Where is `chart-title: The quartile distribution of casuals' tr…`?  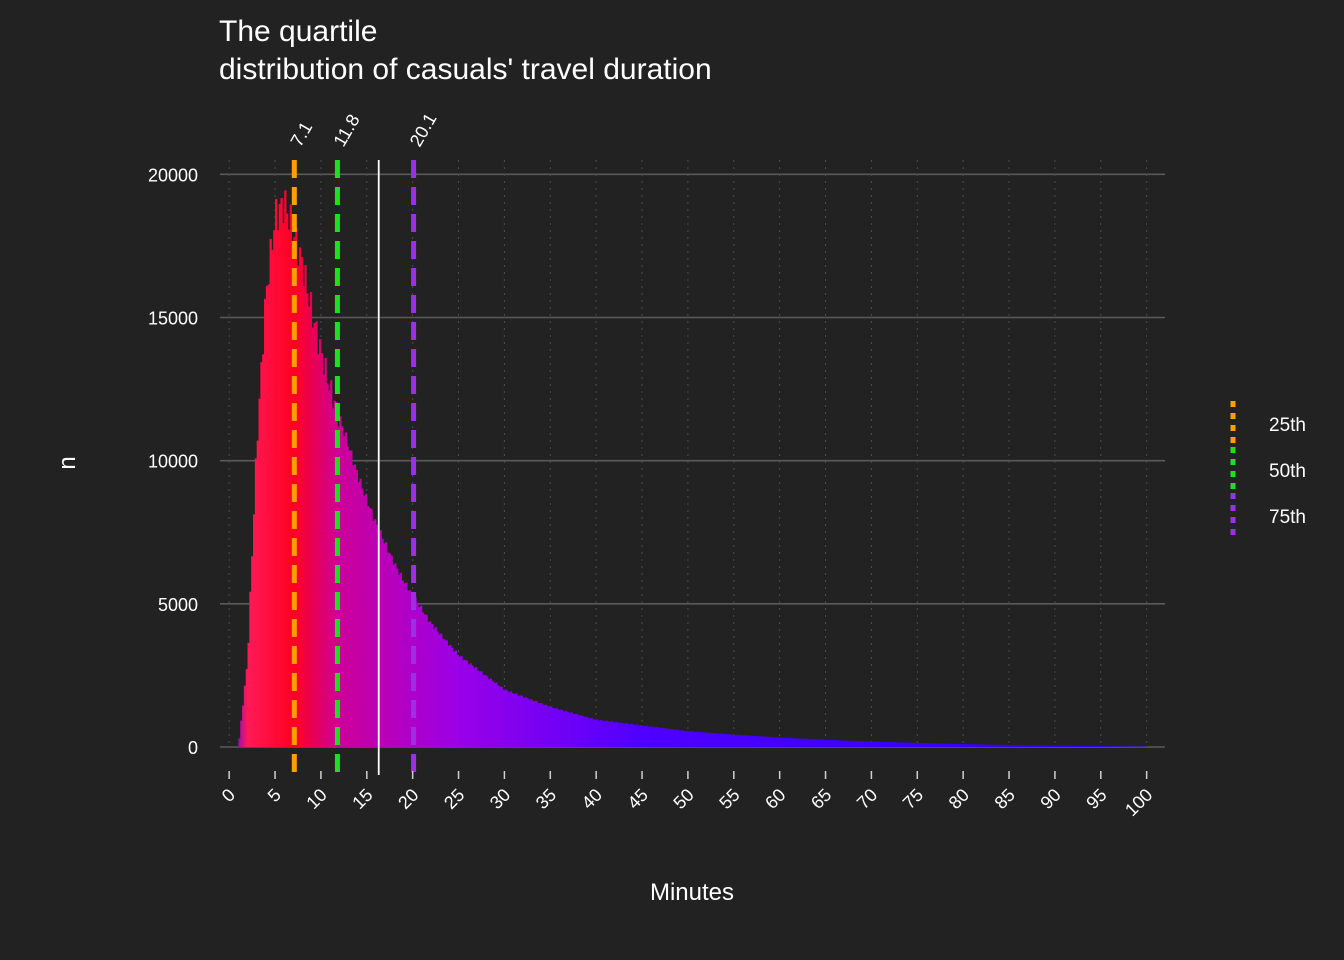
chart-title: The quartile distribution of casuals' tr… is located at coordinates (465, 50).